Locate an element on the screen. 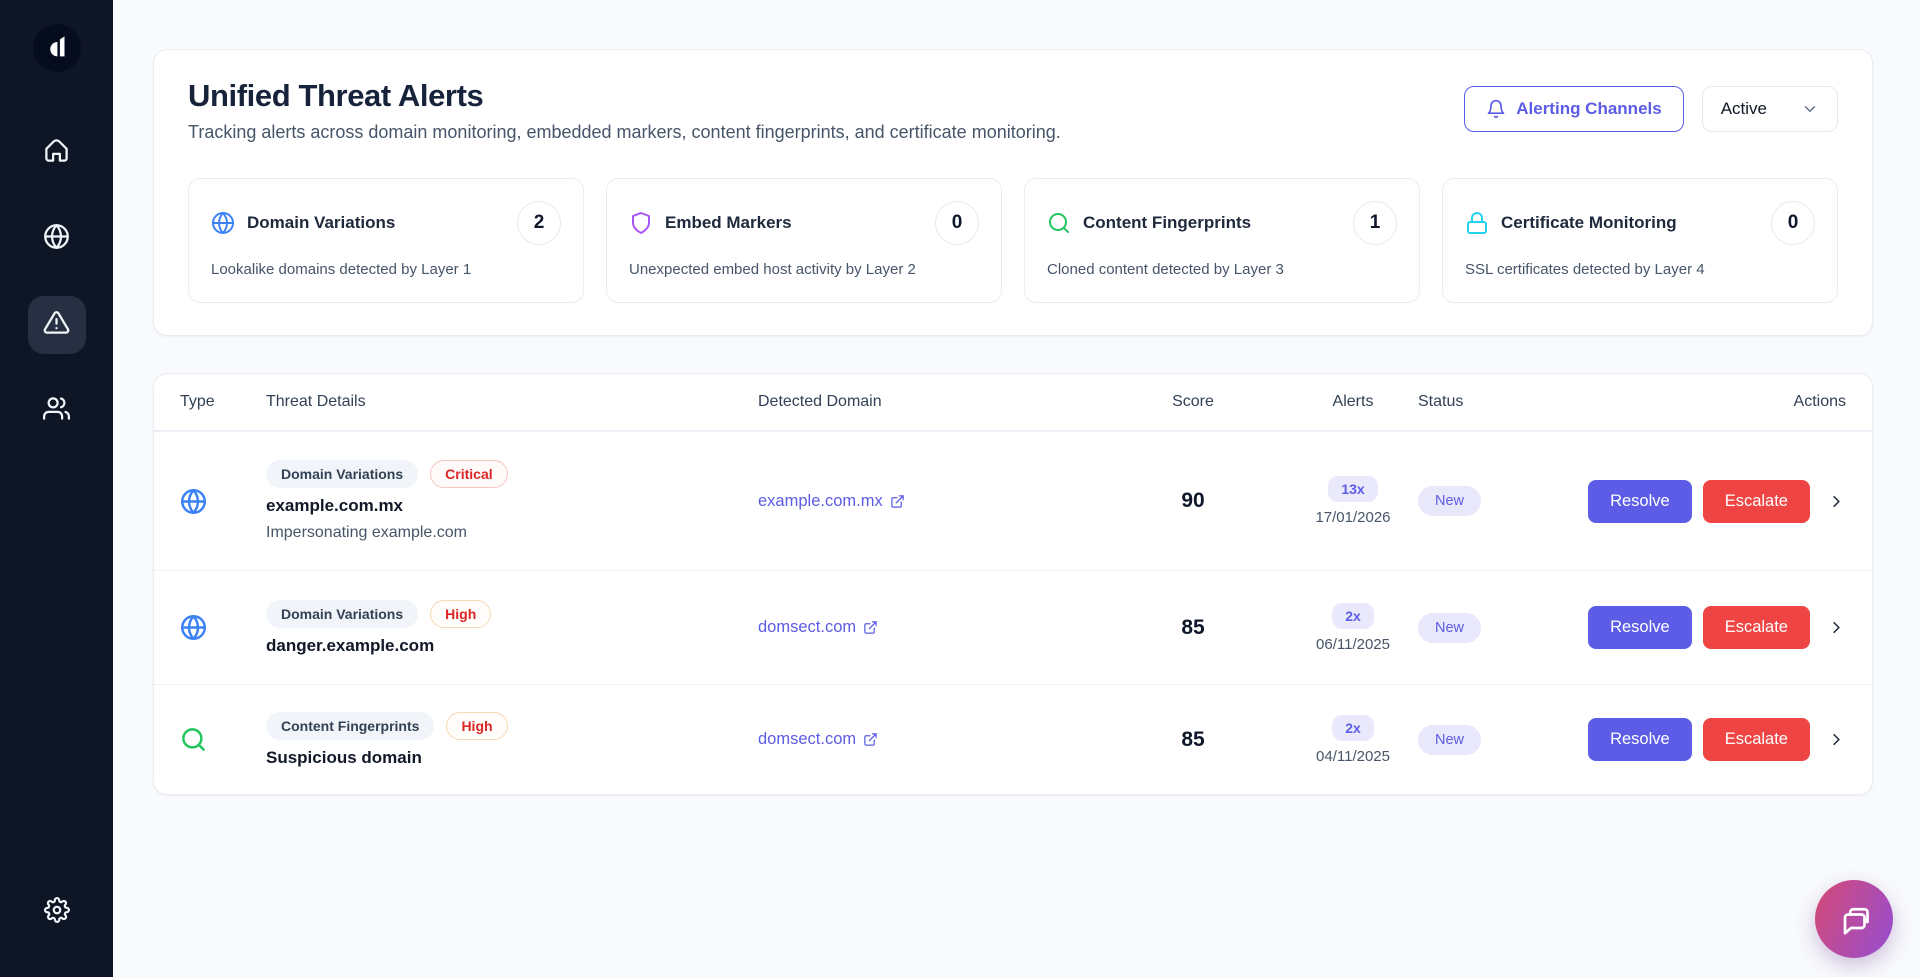 This screenshot has height=977, width=1920. shield-icon is located at coordinates (641, 223).